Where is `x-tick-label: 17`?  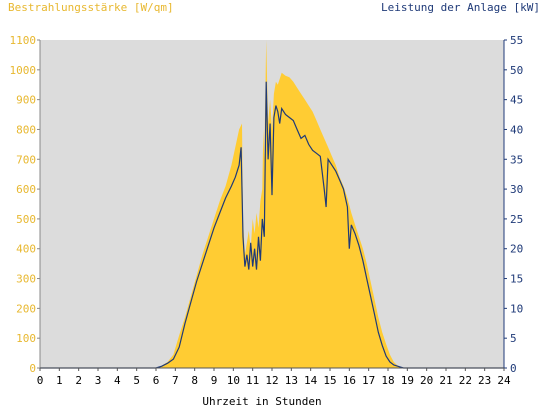
x-tick-label: 17 is located at coordinates (368, 380).